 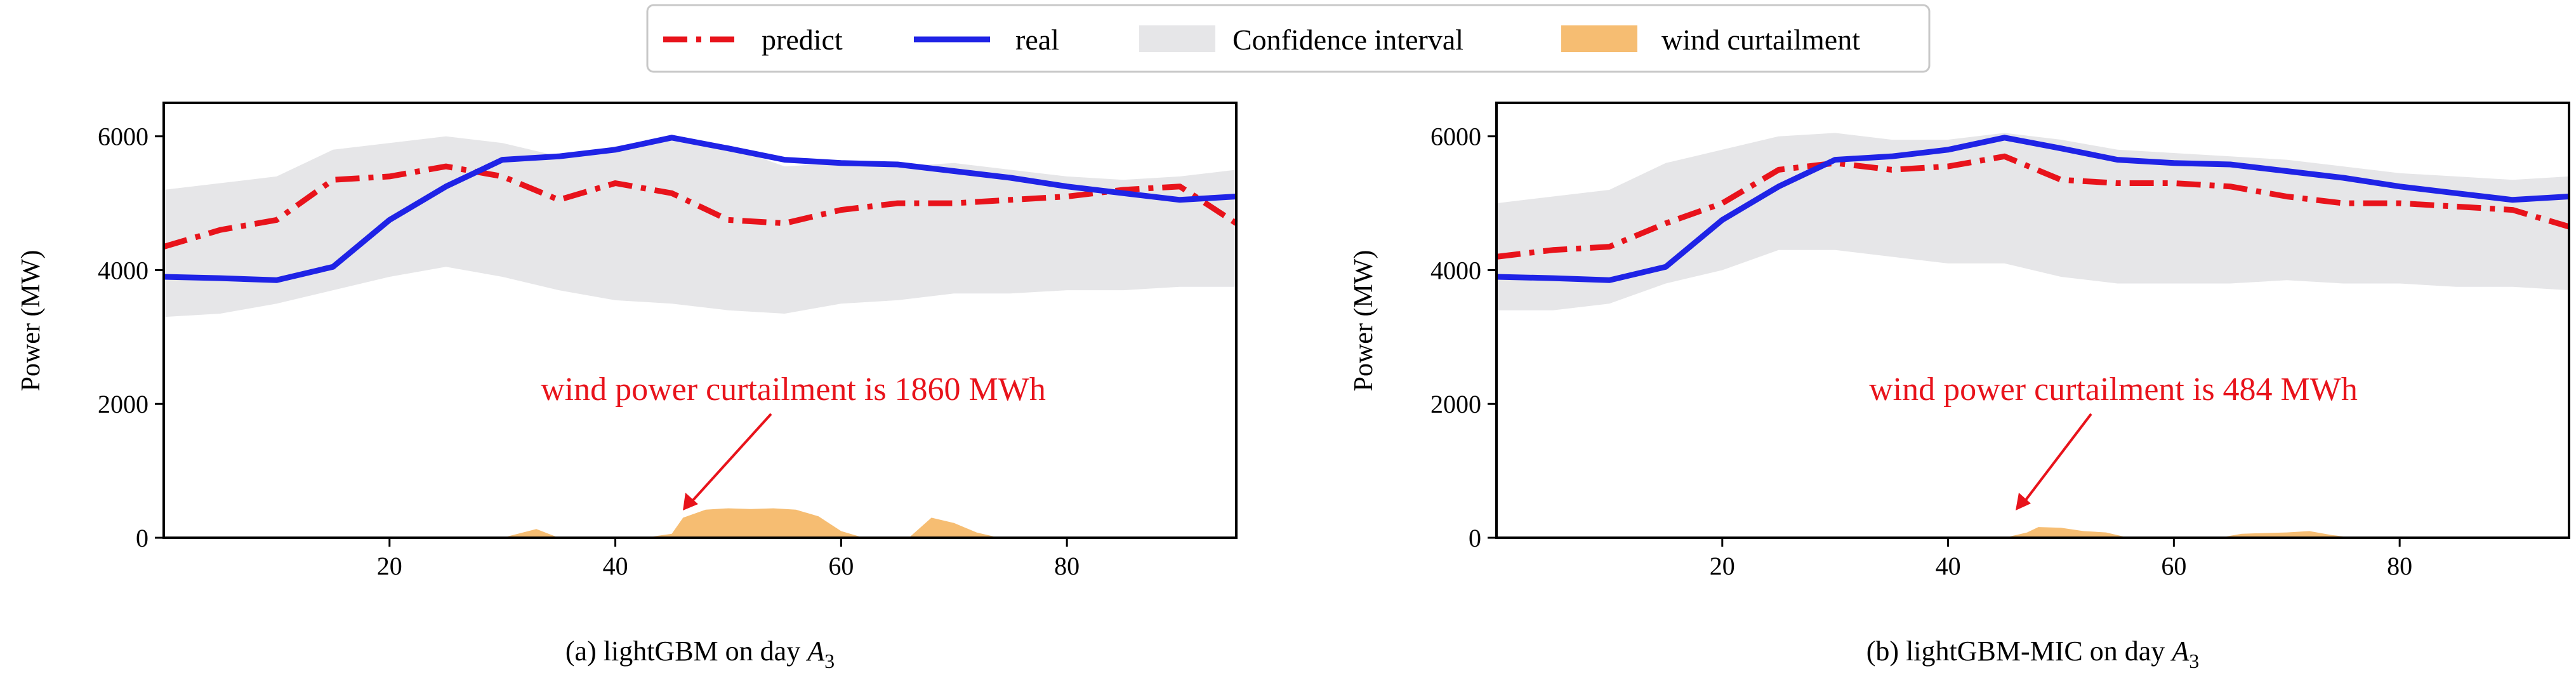 I want to click on annotation-text: wind power curtailment is 484 MWh, so click(x=2113, y=389).